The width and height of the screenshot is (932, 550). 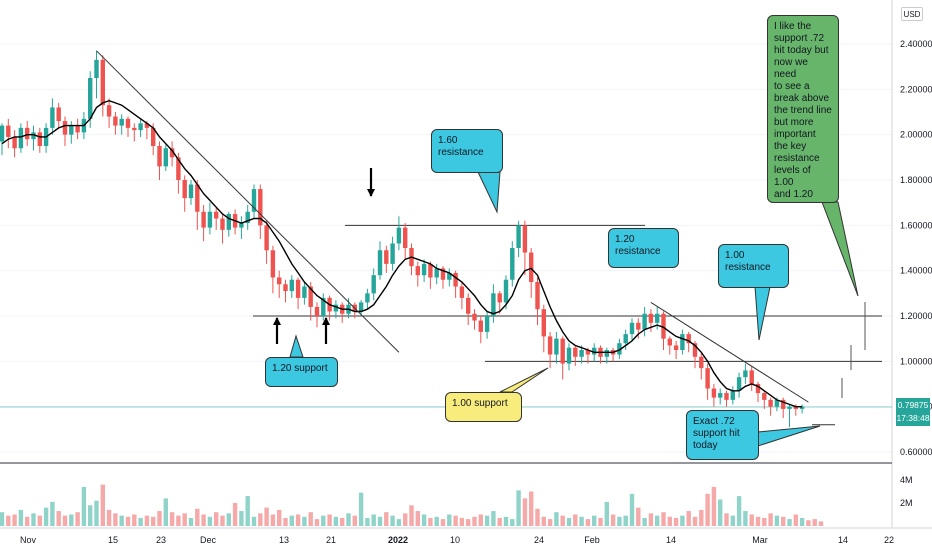 I want to click on currency-label: USD, so click(x=912, y=14).